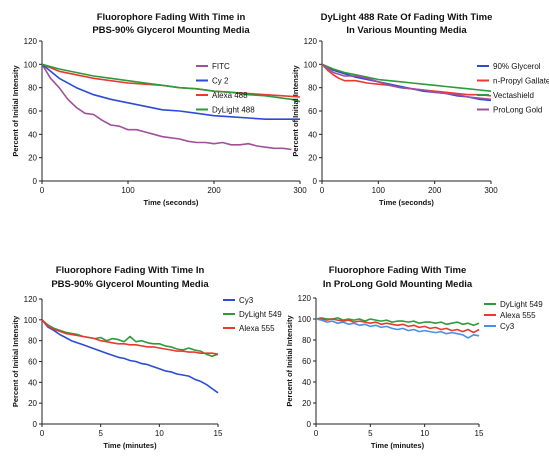  I want to click on legend: DyLight 549 Alexa 555 Cy3, so click(513, 315).